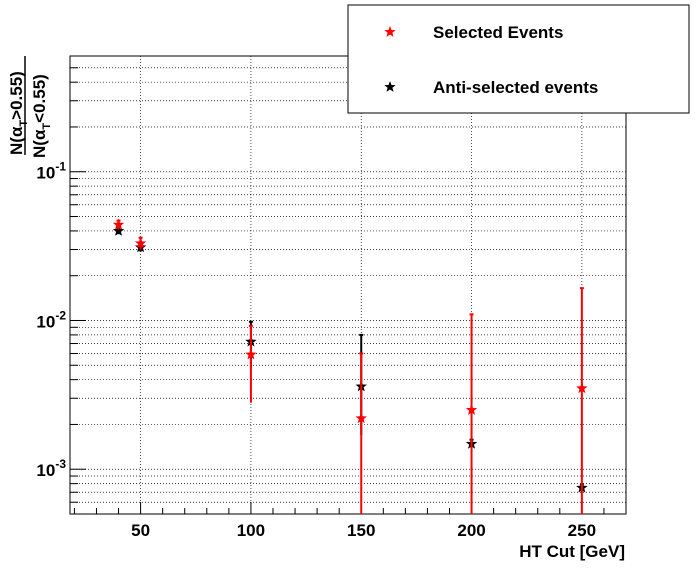 This screenshot has height=572, width=696. What do you see at coordinates (251, 530) in the screenshot?
I see `x-tick-label: 100` at bounding box center [251, 530].